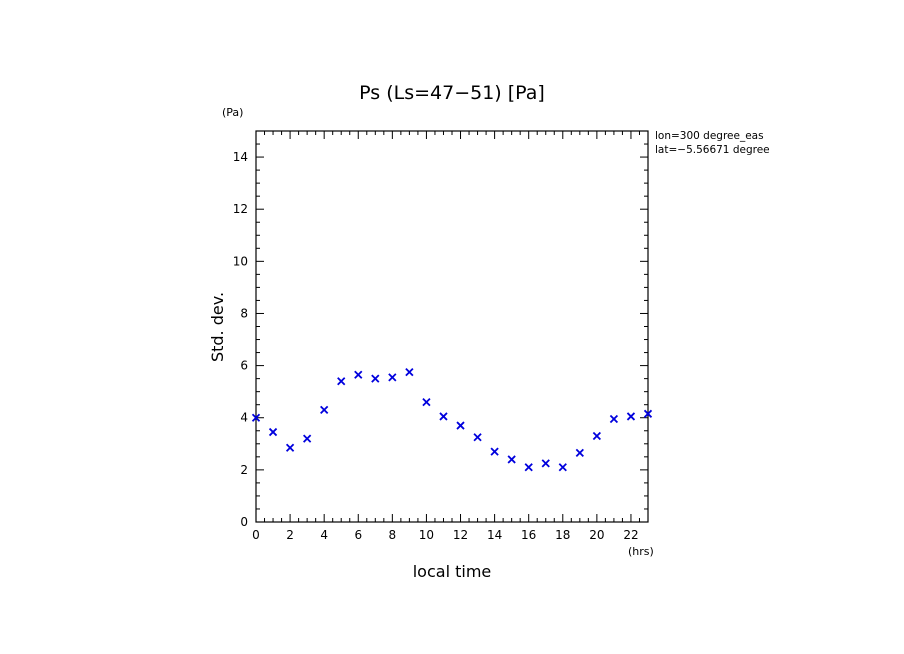  What do you see at coordinates (494, 535) in the screenshot?
I see `x-tick-label: 14` at bounding box center [494, 535].